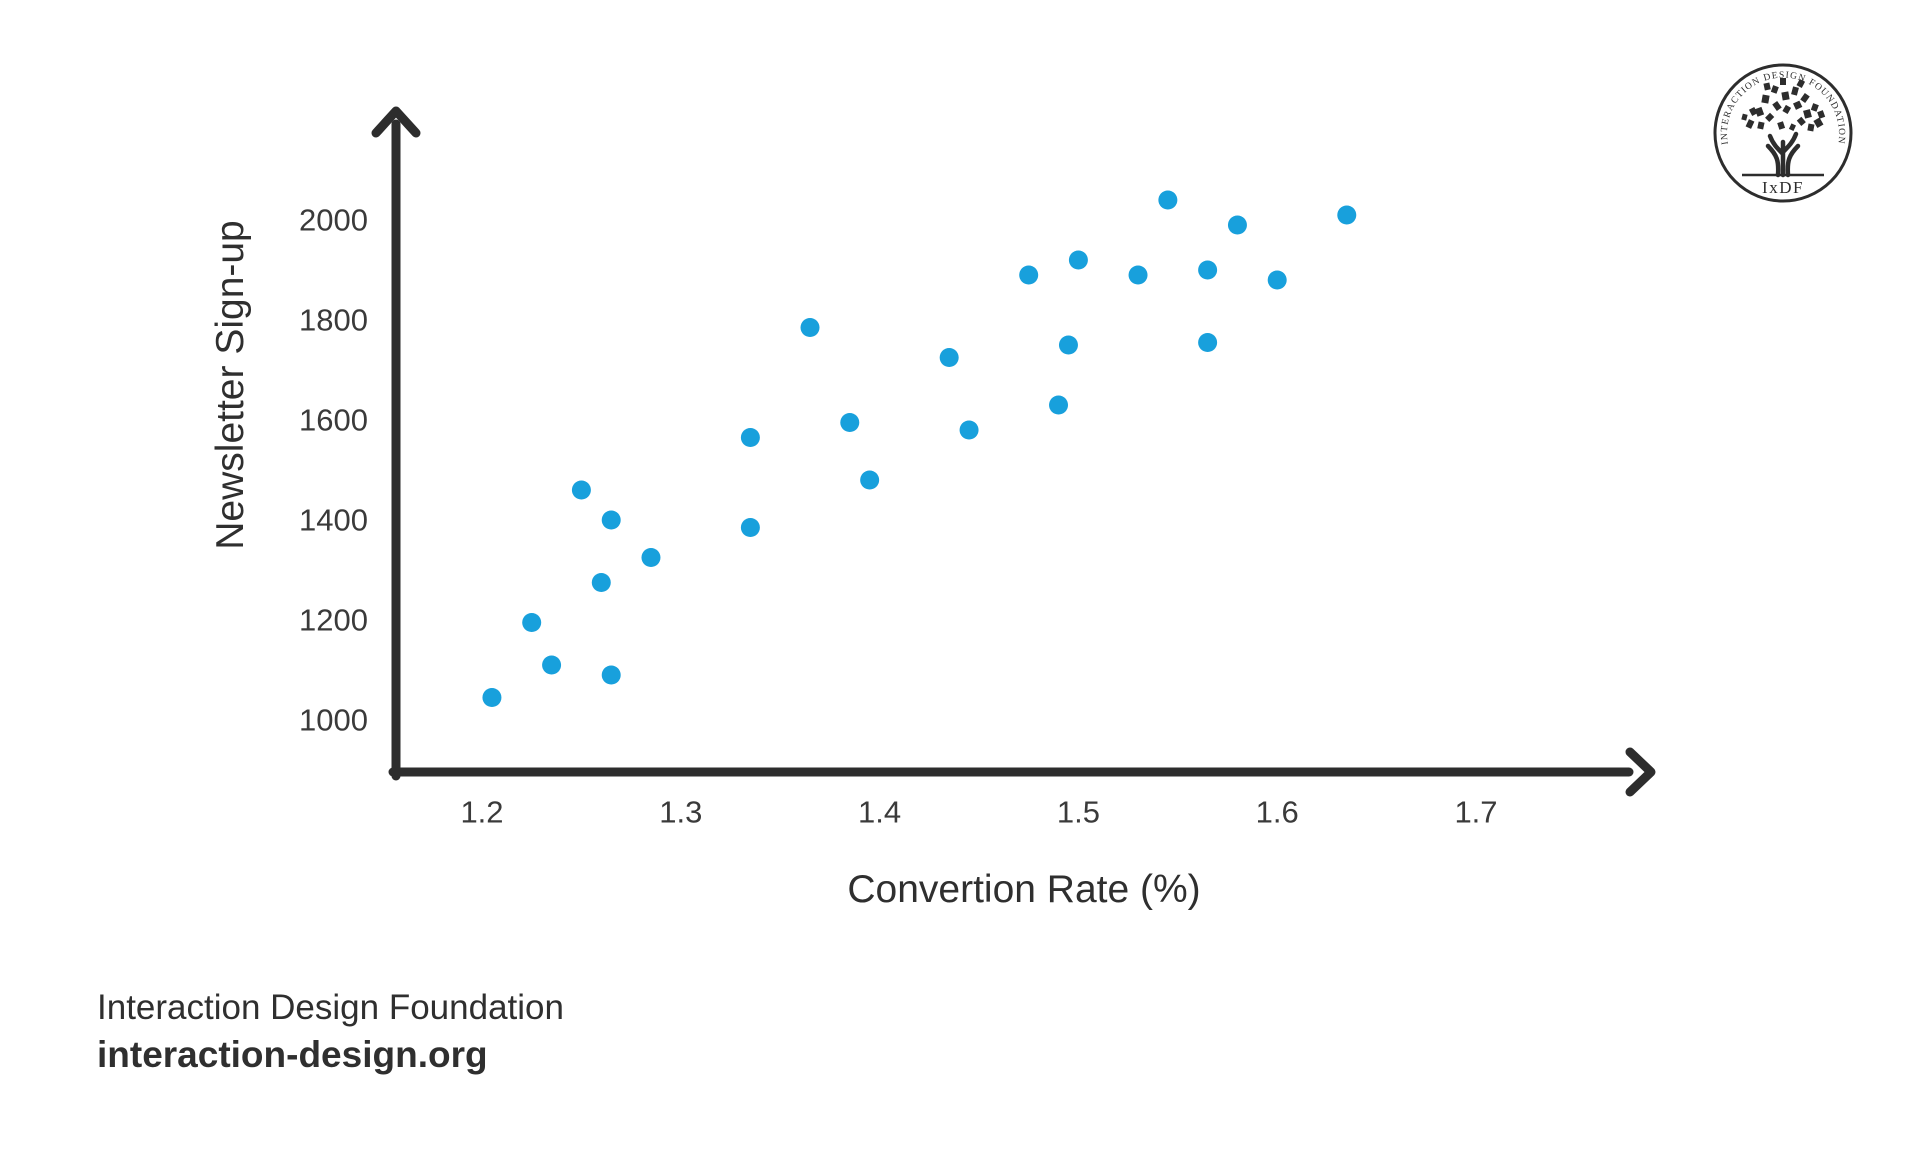 Image resolution: width=1920 pixels, height=1173 pixels. Describe the element at coordinates (481, 812) in the screenshot. I see `x-tick-label: 1.2` at that location.